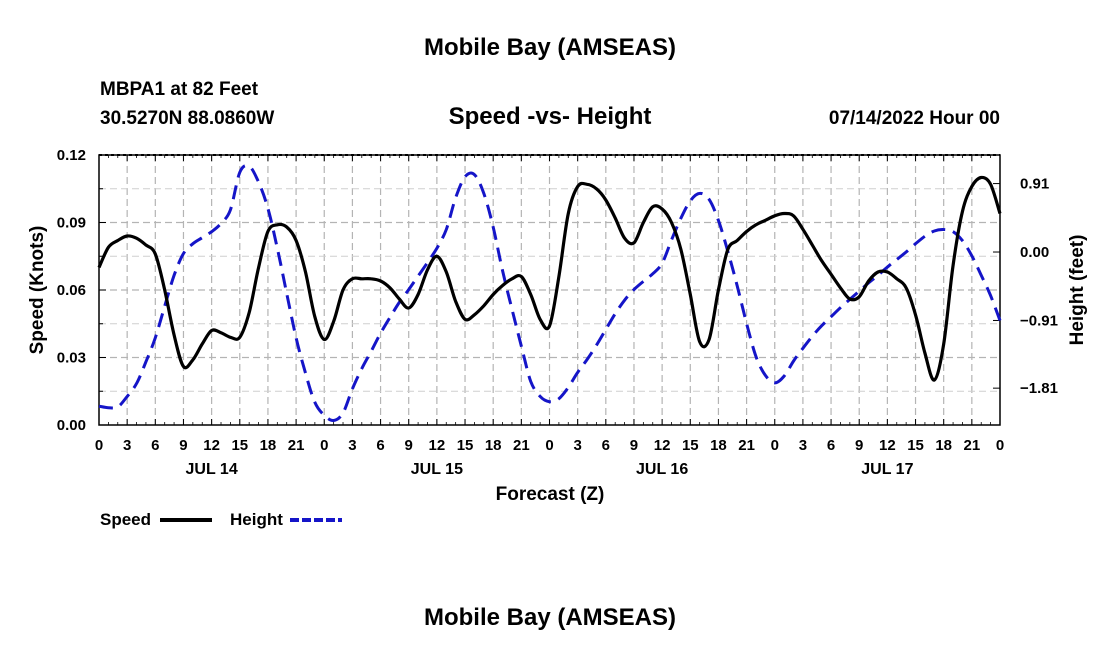 The height and width of the screenshot is (650, 1100). Describe the element at coordinates (71, 358) in the screenshot. I see `y-left-tick-label: 0.03` at that location.